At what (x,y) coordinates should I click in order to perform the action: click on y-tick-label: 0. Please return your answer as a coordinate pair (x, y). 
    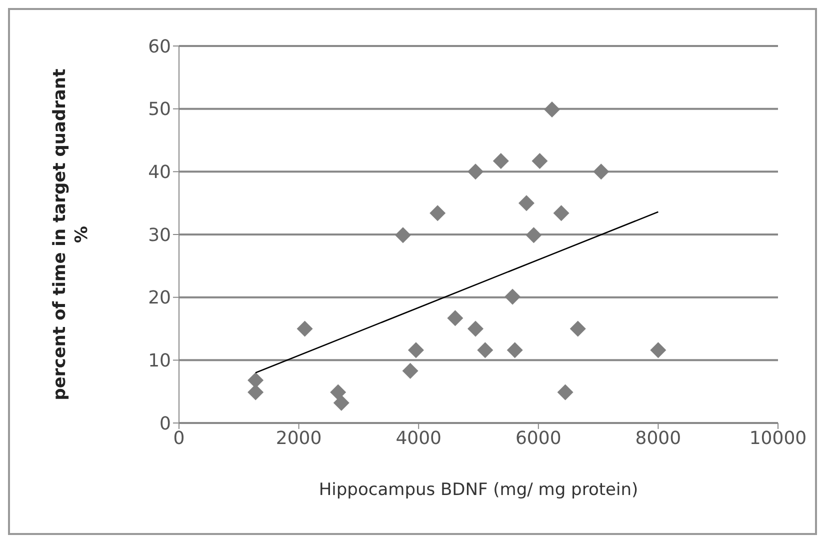
    Looking at the image, I should click on (165, 423).